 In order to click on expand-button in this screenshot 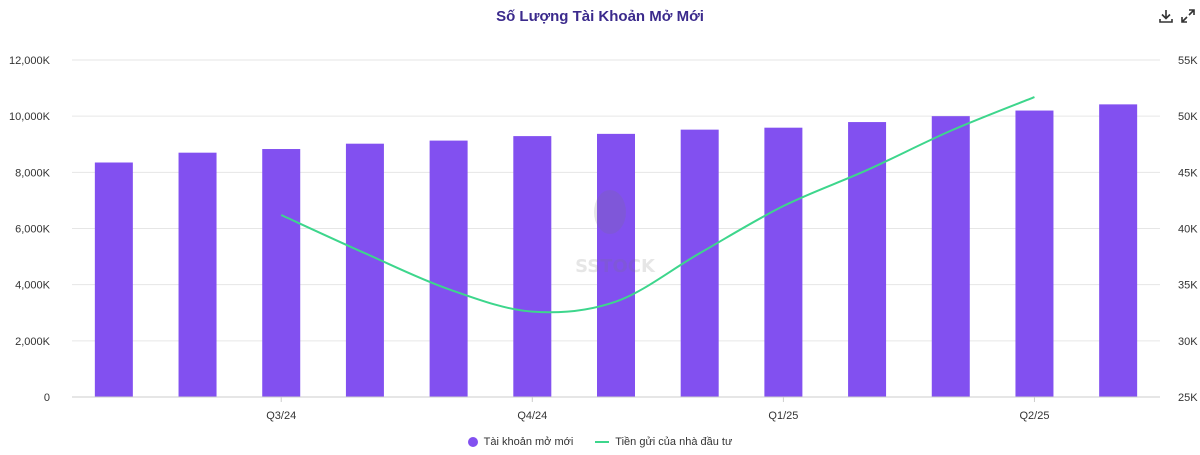, I will do `click(1188, 16)`.